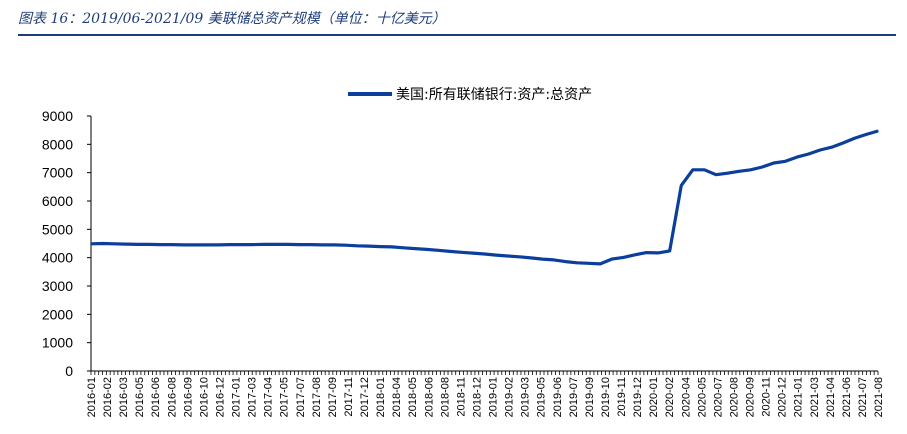  What do you see at coordinates (57, 258) in the screenshot?
I see `y-tick-label: 4000` at bounding box center [57, 258].